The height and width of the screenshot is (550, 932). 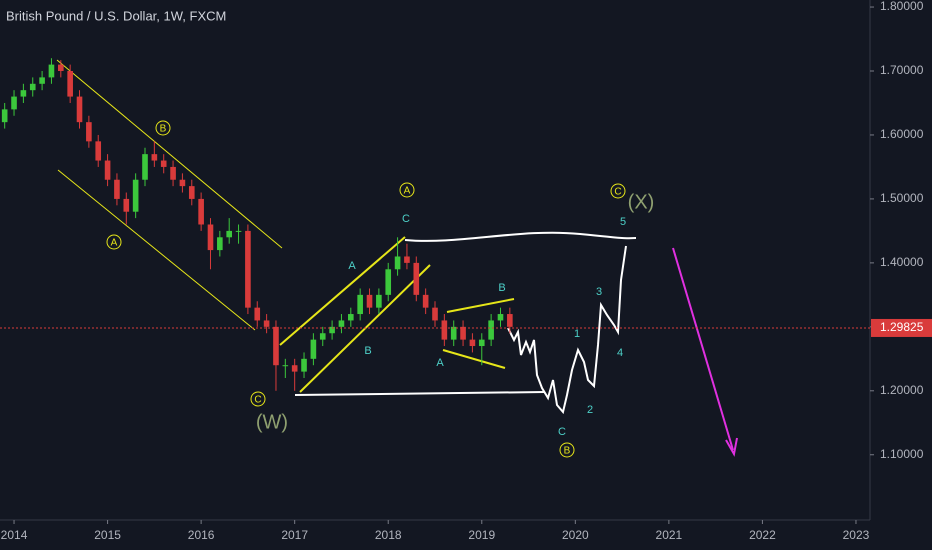 What do you see at coordinates (902, 454) in the screenshot?
I see `y-tick-label: 1.10000` at bounding box center [902, 454].